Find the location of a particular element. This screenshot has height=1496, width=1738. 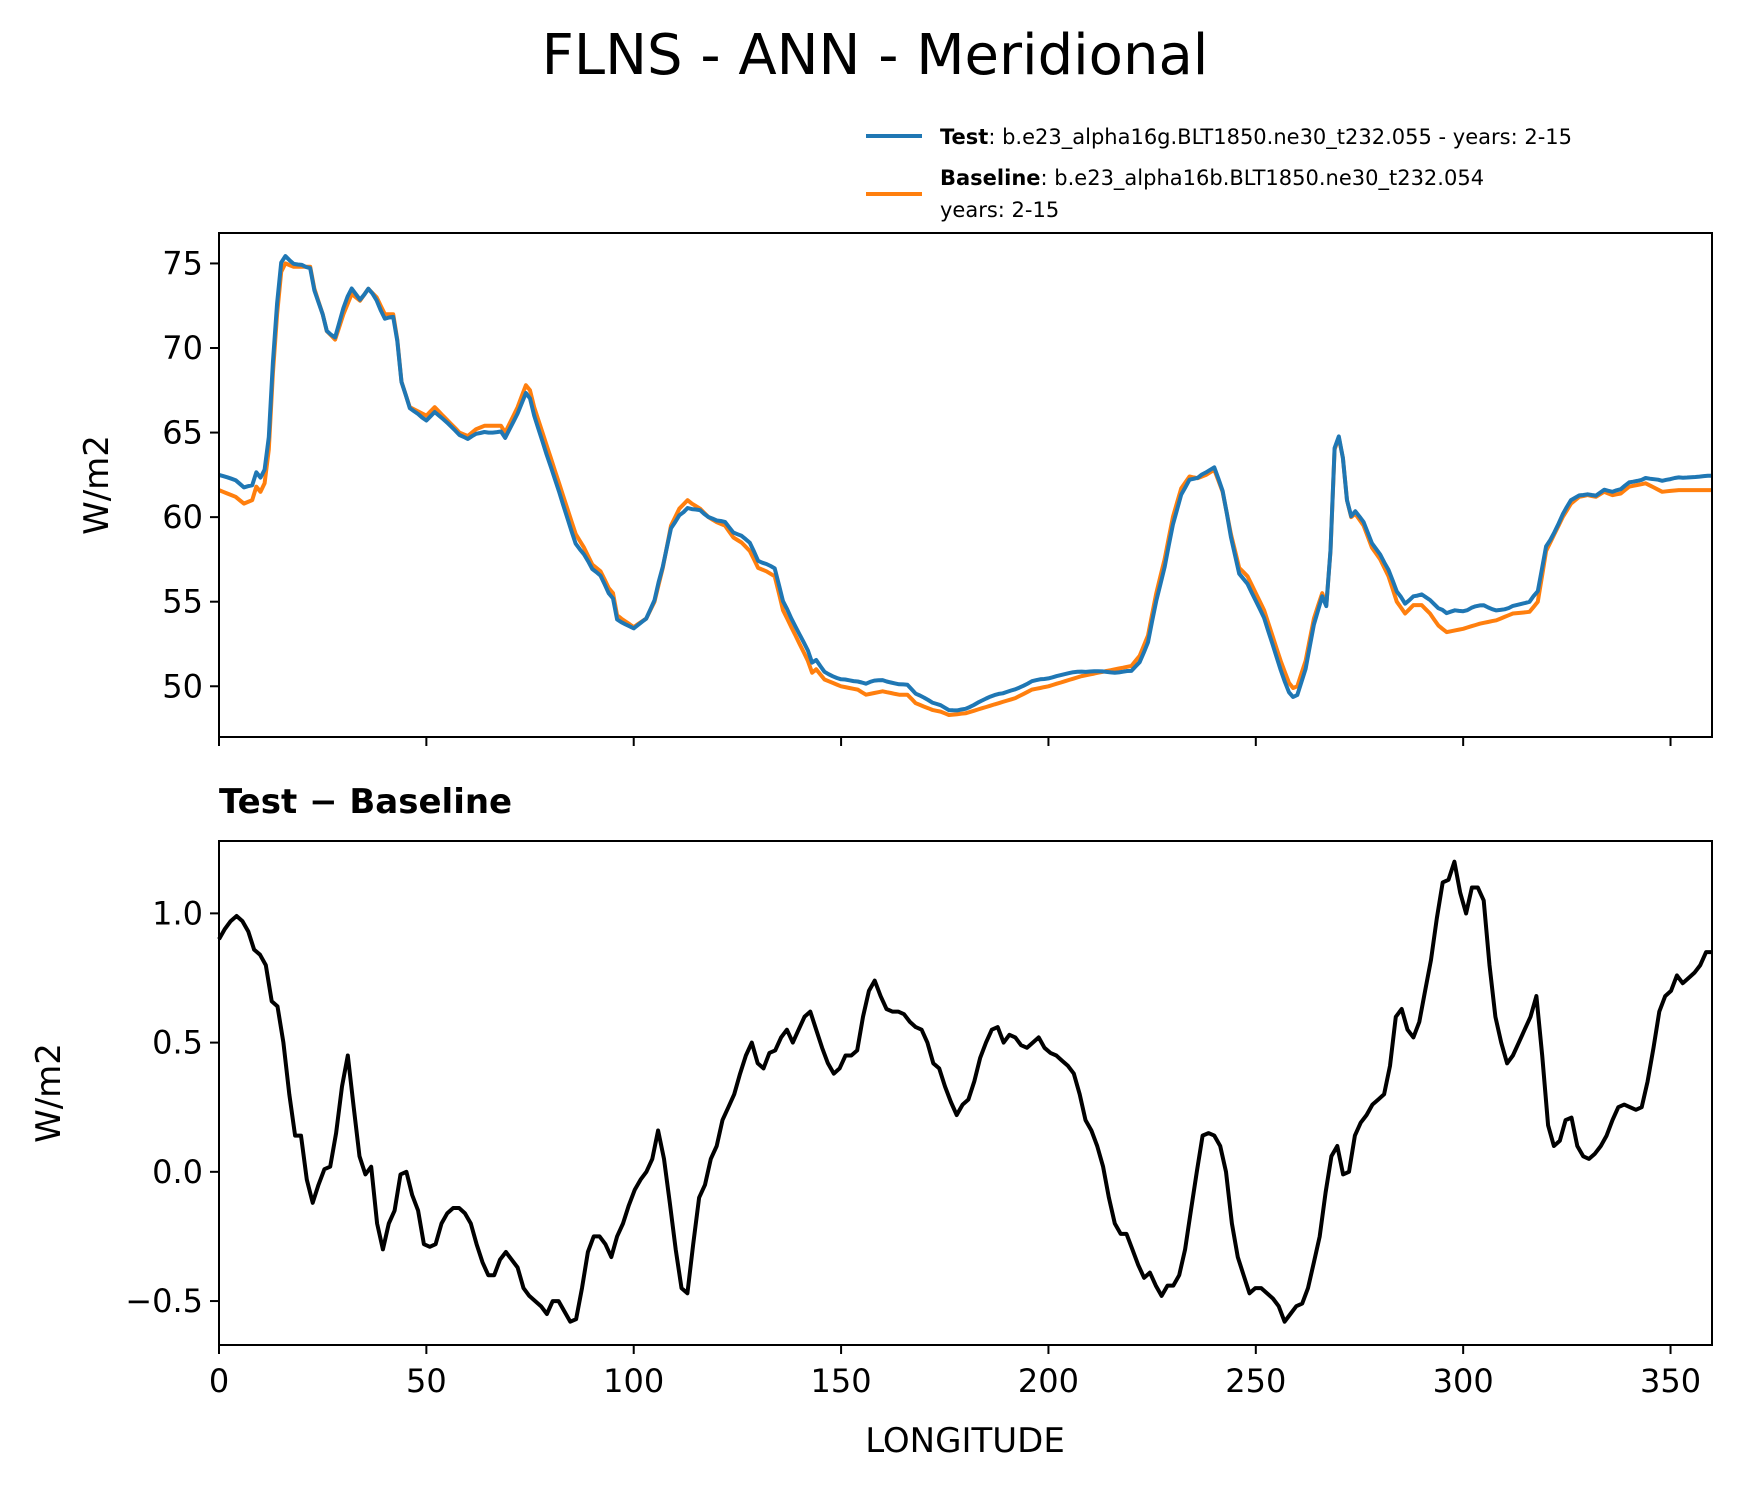

legend-baseline-years: years: 2-15 is located at coordinates (999, 210).